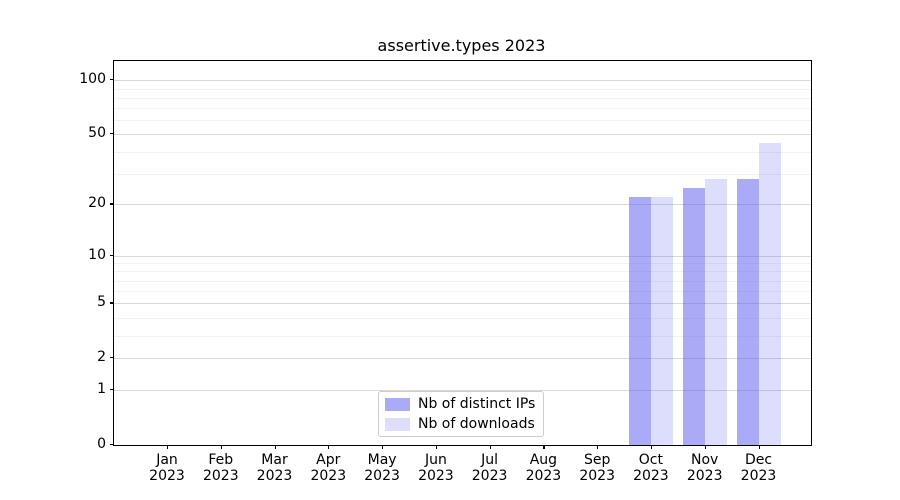 This screenshot has height=500, width=900. What do you see at coordinates (101, 302) in the screenshot?
I see `y-tick-label: 5` at bounding box center [101, 302].